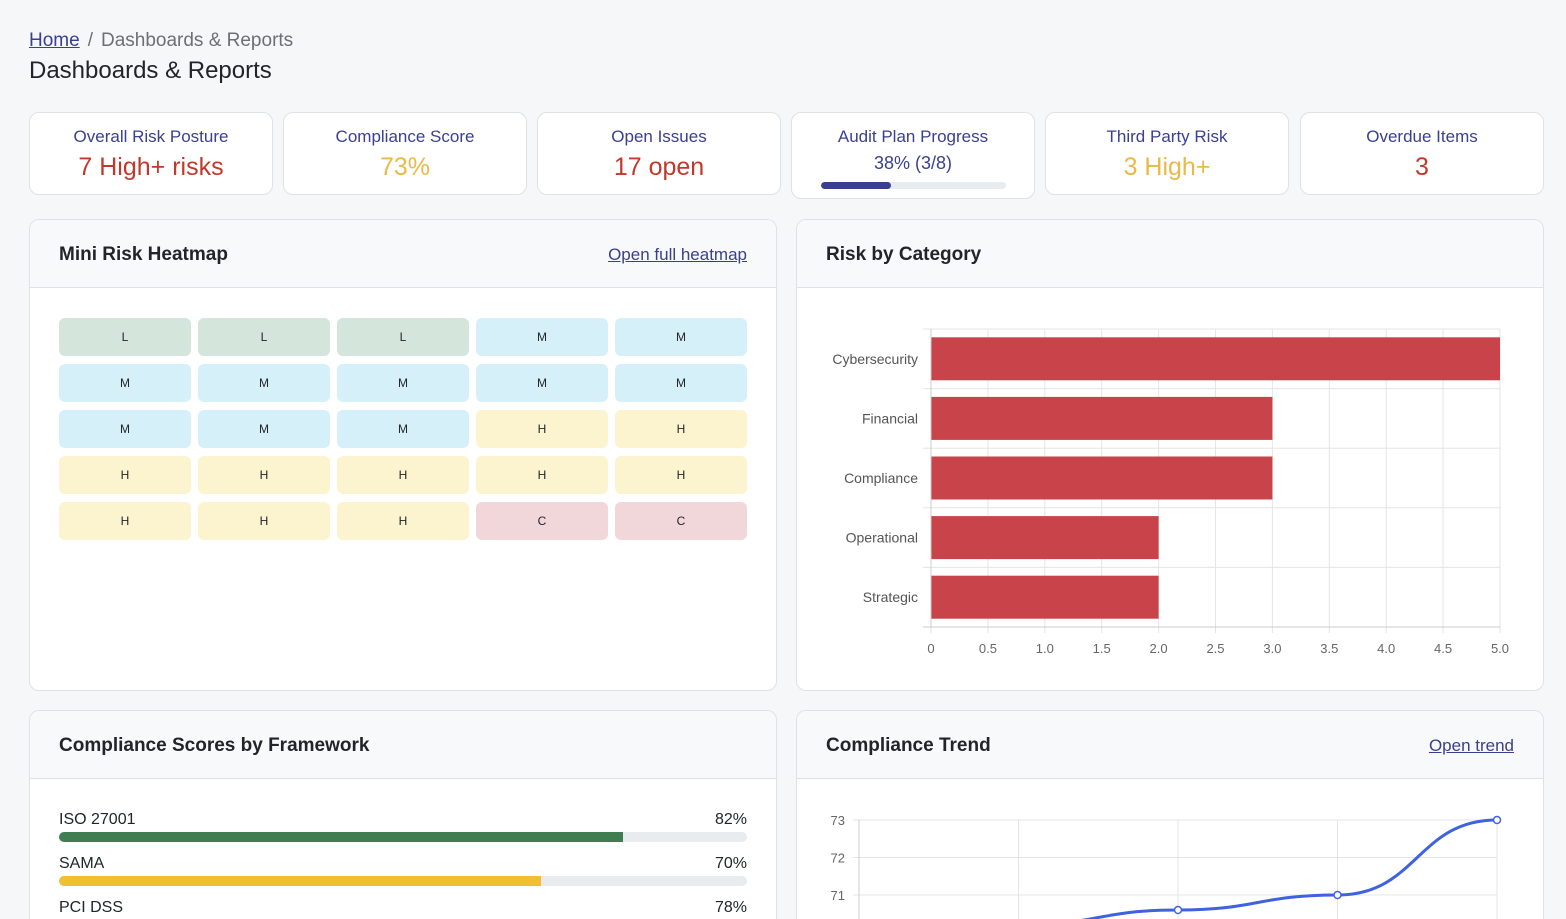 Image resolution: width=1566 pixels, height=919 pixels. I want to click on card-title: Compliance Trend, so click(908, 745).